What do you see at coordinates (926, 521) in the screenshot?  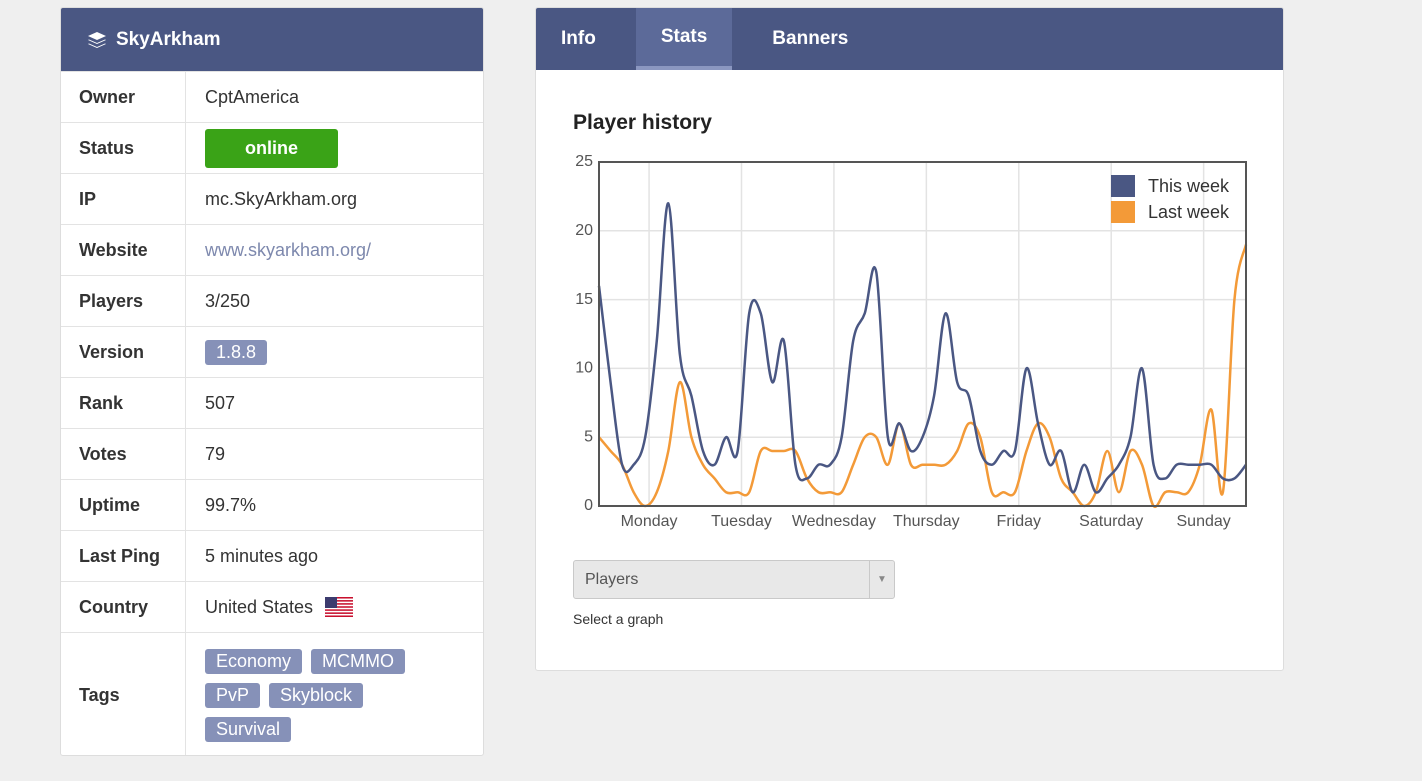 I see `x-tick-label: Thursday` at bounding box center [926, 521].